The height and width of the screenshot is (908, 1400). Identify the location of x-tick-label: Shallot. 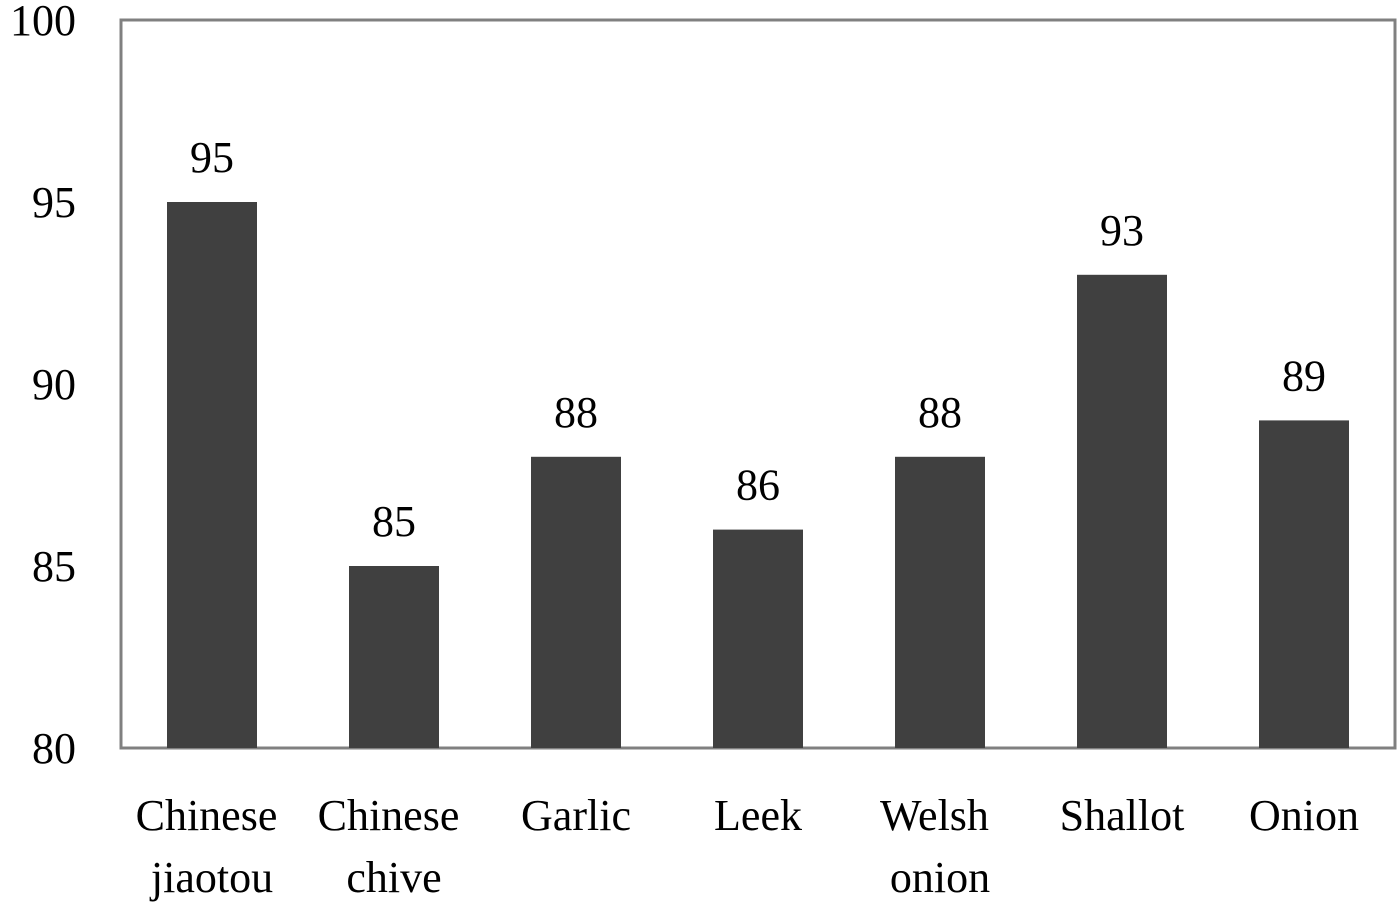
(1122, 815).